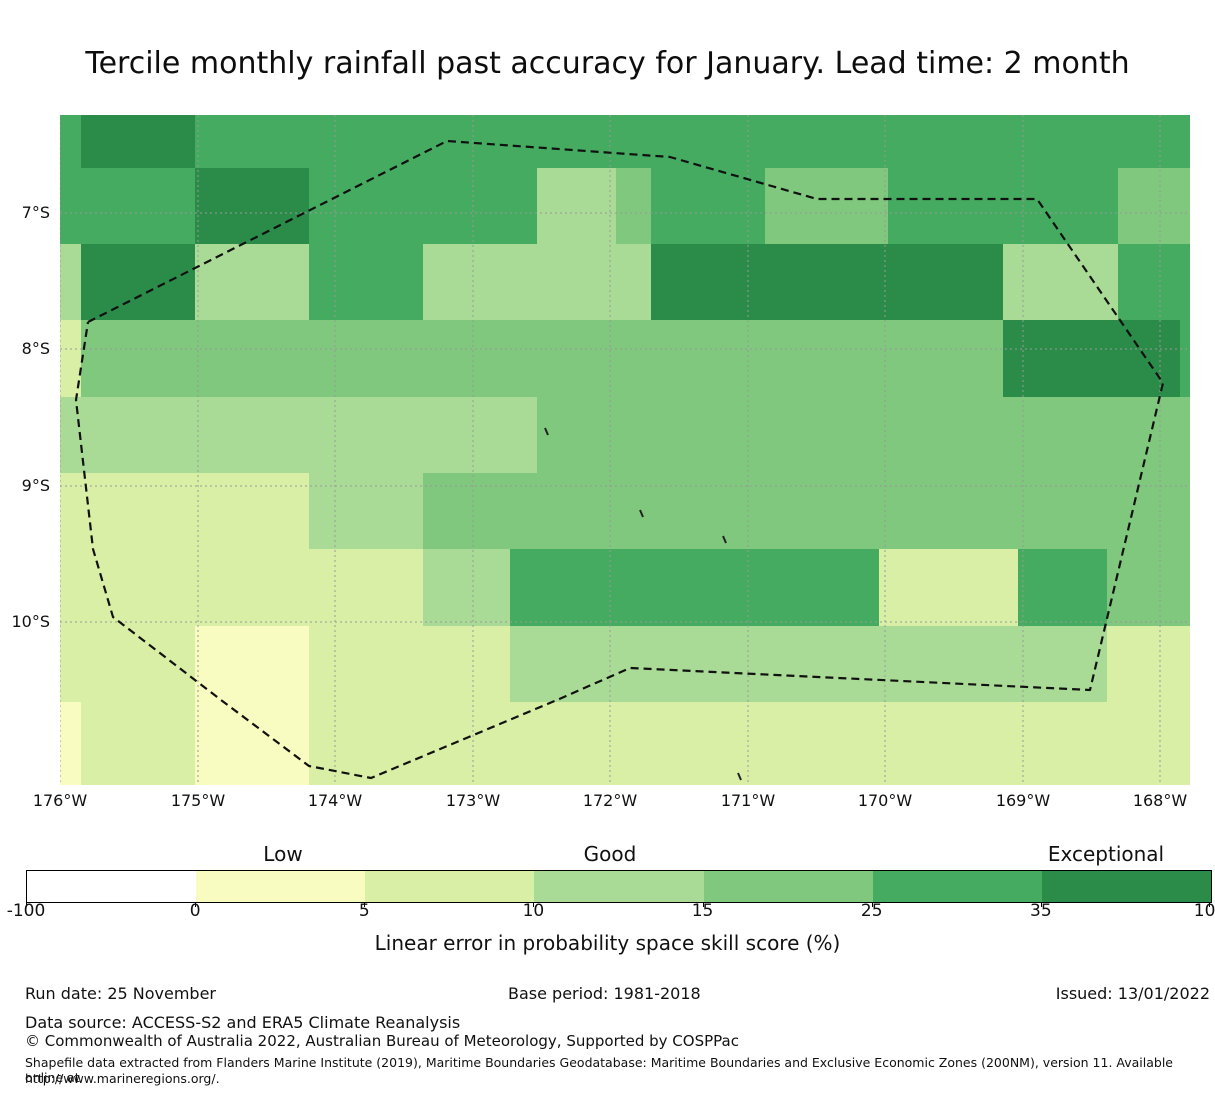  I want to click on x-tick-label: 168°W, so click(1160, 800).